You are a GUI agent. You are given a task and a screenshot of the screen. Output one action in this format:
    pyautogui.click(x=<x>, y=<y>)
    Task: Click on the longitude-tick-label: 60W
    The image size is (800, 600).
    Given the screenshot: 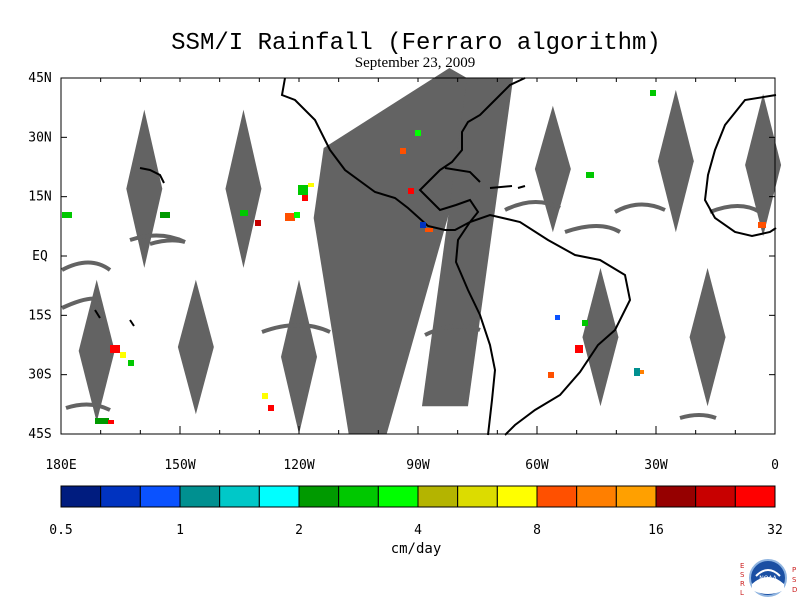 What is the action you would take?
    pyautogui.click(x=537, y=465)
    